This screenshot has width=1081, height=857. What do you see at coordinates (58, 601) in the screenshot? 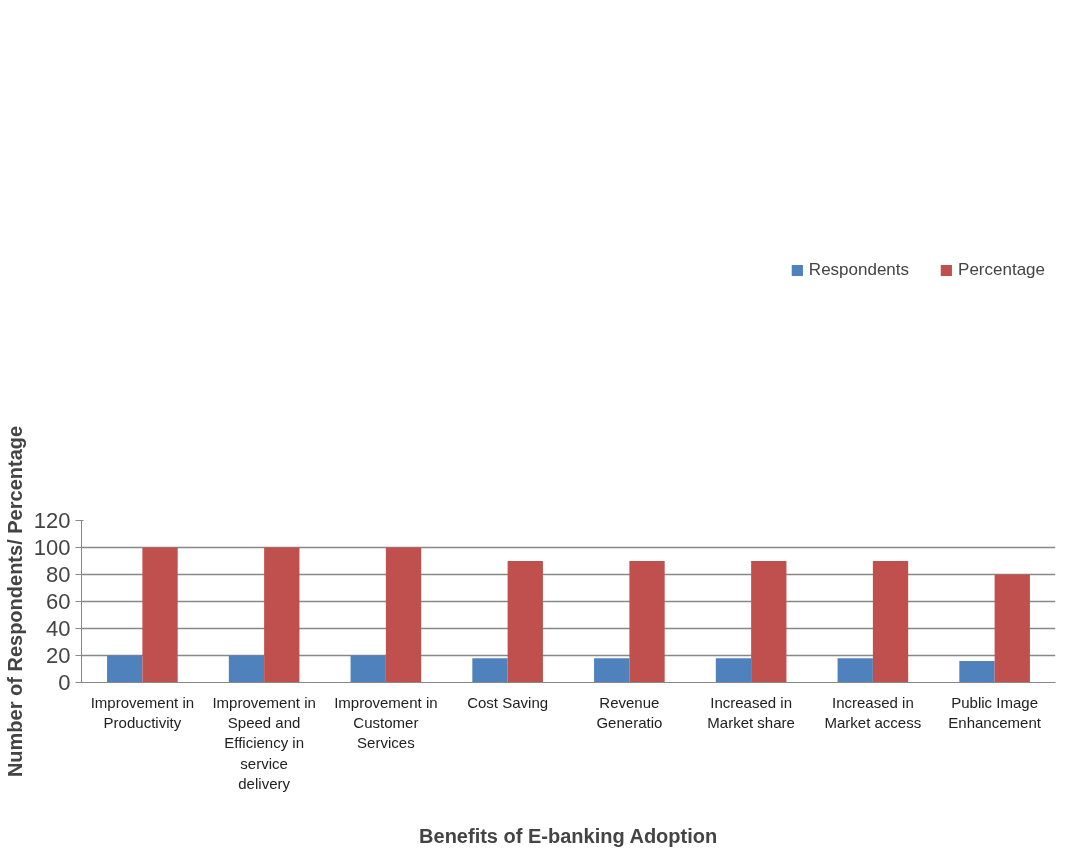
I see `y-tick-label: 60` at bounding box center [58, 601].